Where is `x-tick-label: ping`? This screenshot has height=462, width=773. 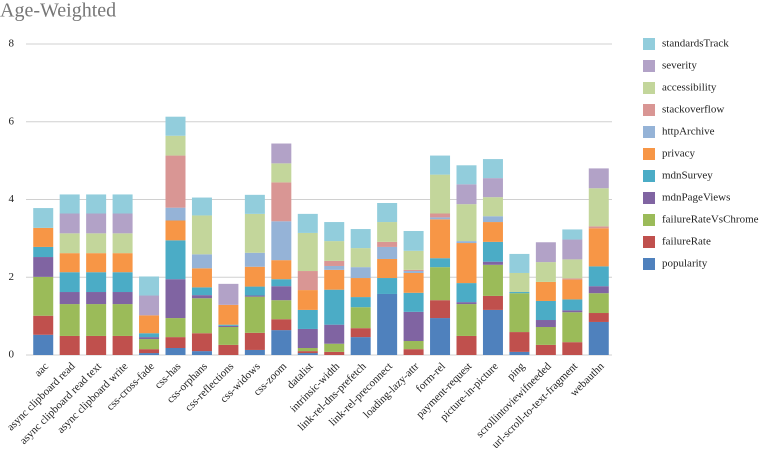 x-tick-label: ping is located at coordinates (516, 371).